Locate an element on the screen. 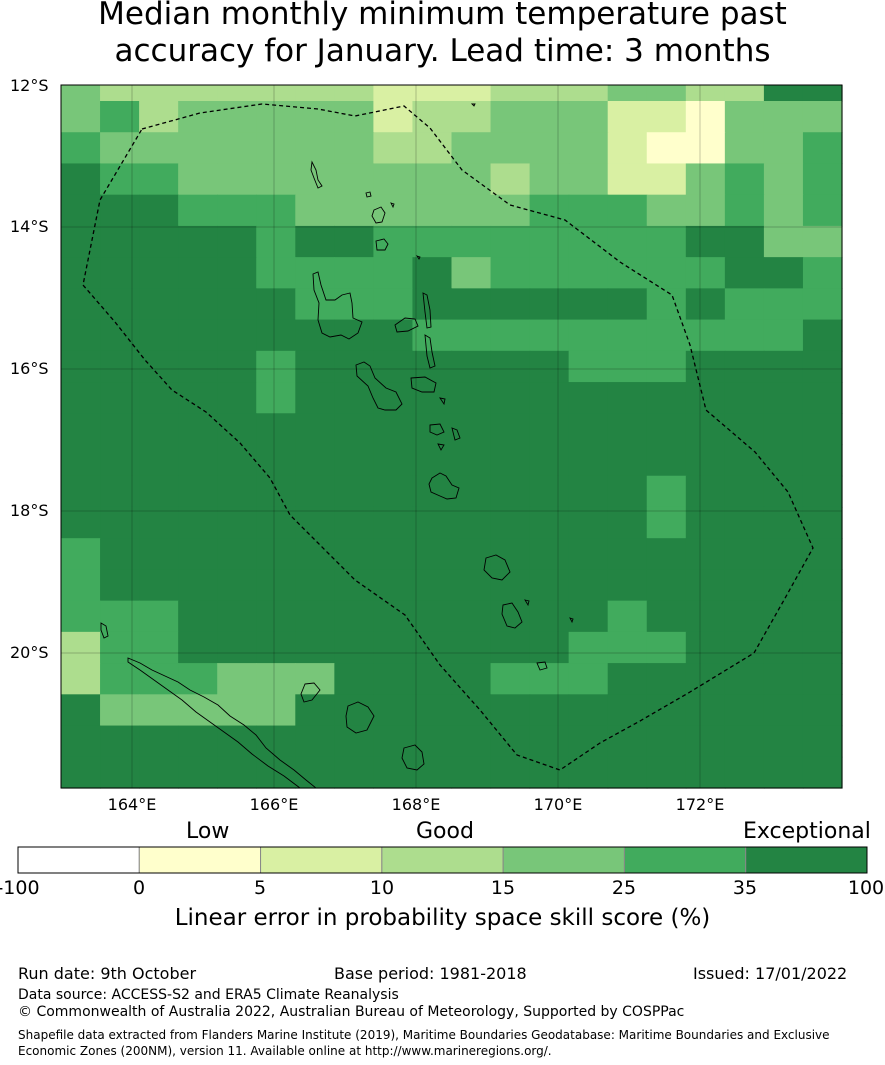 This screenshot has width=885, height=1065. island-mare is located at coordinates (413, 757).